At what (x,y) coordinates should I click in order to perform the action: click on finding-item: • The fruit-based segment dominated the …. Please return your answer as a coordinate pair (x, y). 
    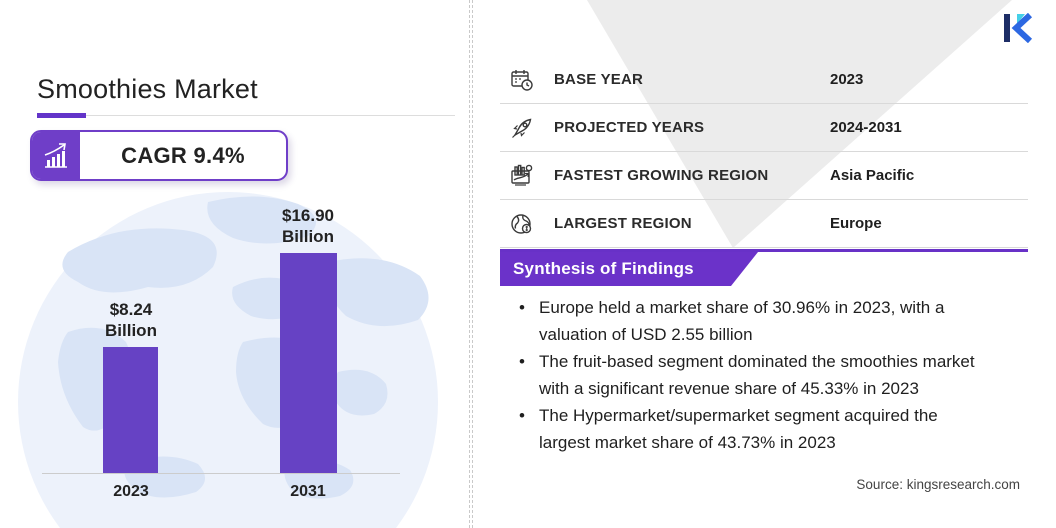
    Looking at the image, I should click on (760, 375).